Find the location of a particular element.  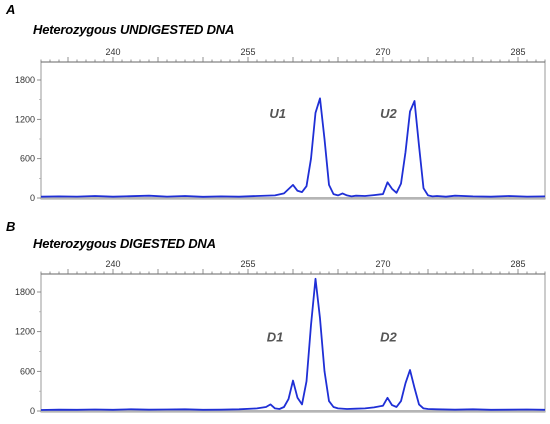

chart-b-y-tick-label: 1800 is located at coordinates (25, 292).